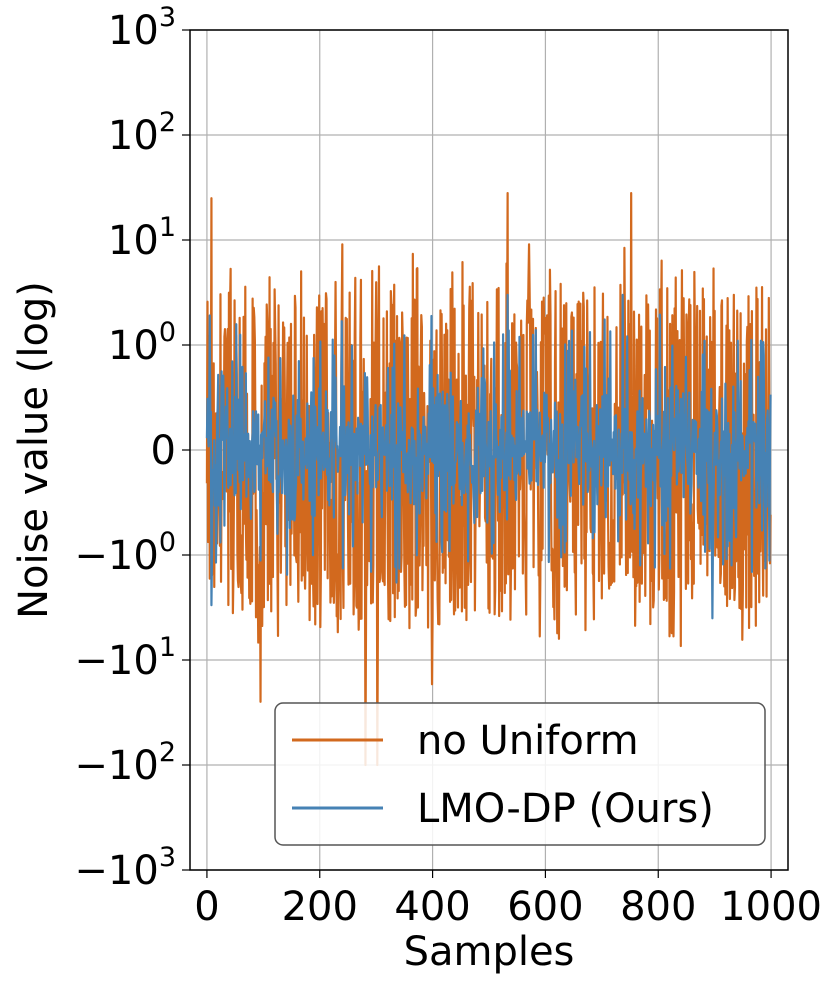 This screenshot has height=988, width=831. I want to click on y-tick-label: 0, so click(163, 451).